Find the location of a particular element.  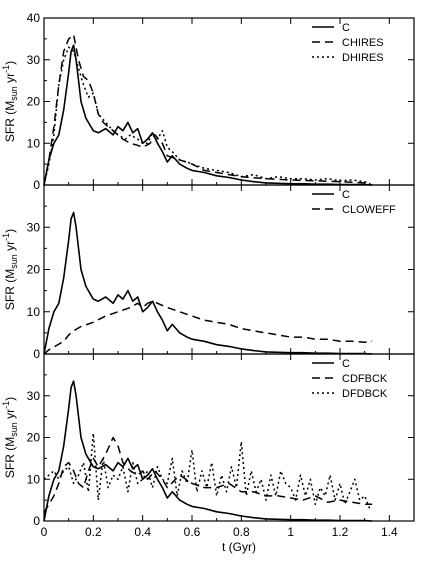

legend-label-chires: CHIRES is located at coordinates (363, 43).